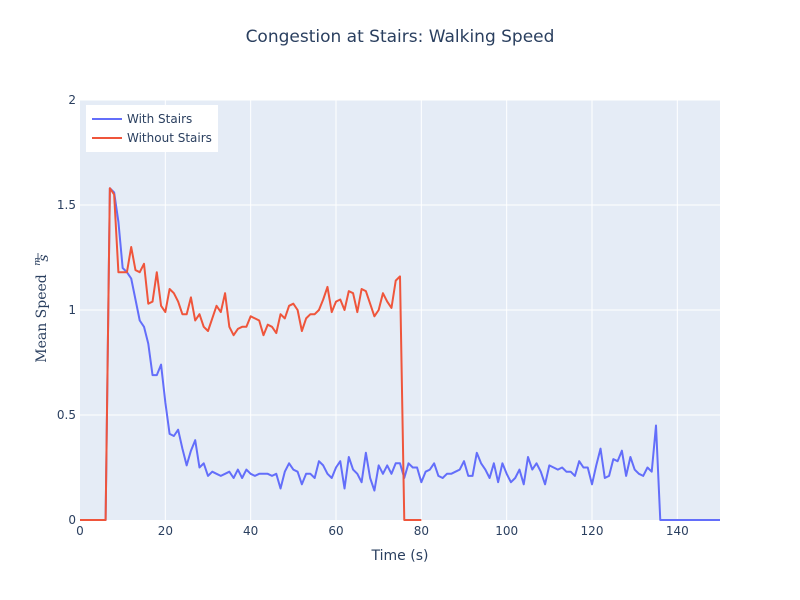 This screenshot has width=800, height=600. Describe the element at coordinates (400, 37) in the screenshot. I see `chart-title: Congestion at Stairs: Walking Speed` at that location.